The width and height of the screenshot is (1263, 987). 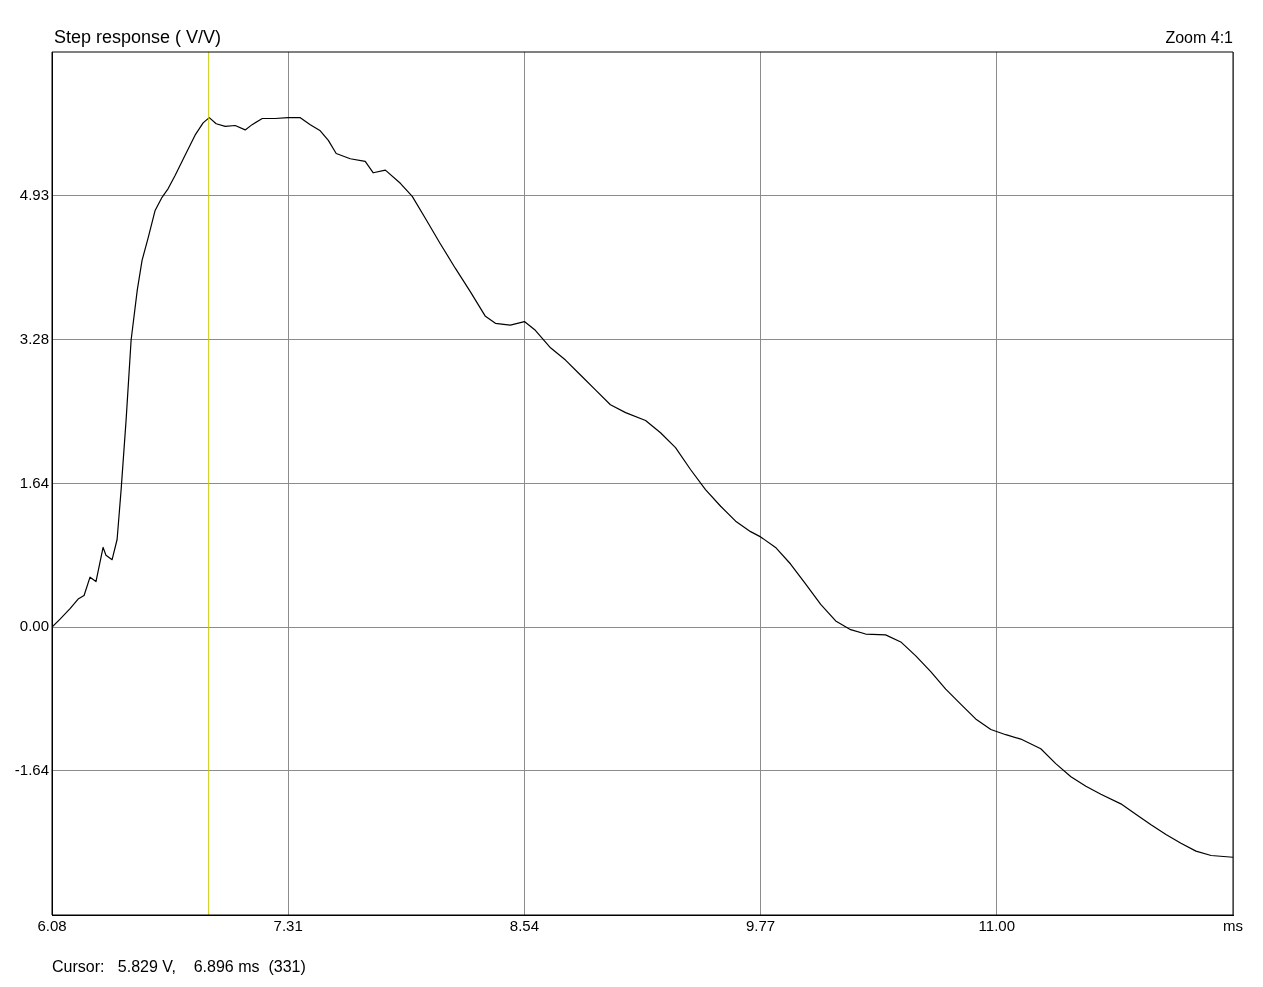 What do you see at coordinates (179, 966) in the screenshot?
I see `text: Cursor: 5.829 V, 6.896 ms (331)` at bounding box center [179, 966].